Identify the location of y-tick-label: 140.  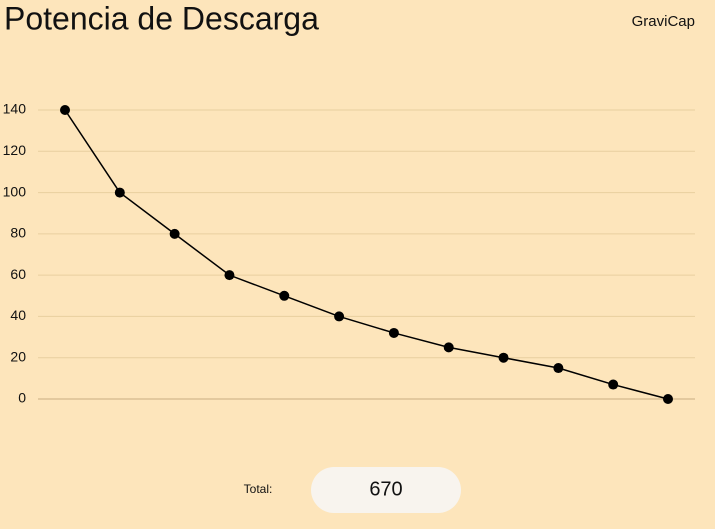
(15, 109).